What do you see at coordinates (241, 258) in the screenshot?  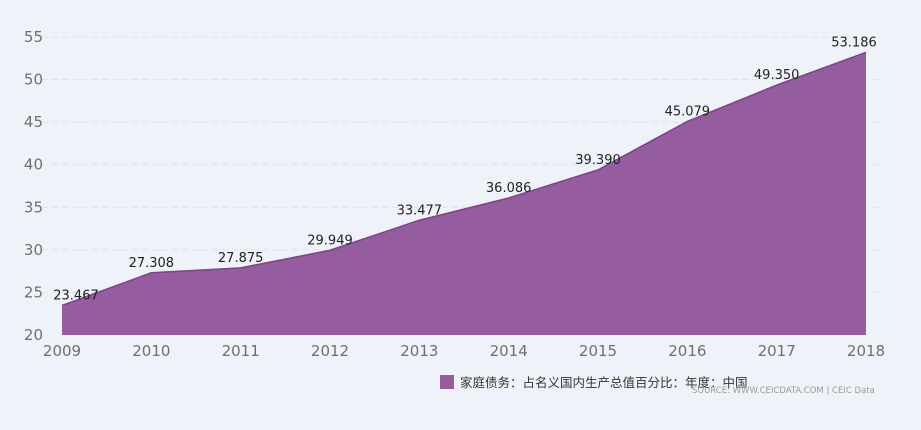 I see `data-label: 27.875` at bounding box center [241, 258].